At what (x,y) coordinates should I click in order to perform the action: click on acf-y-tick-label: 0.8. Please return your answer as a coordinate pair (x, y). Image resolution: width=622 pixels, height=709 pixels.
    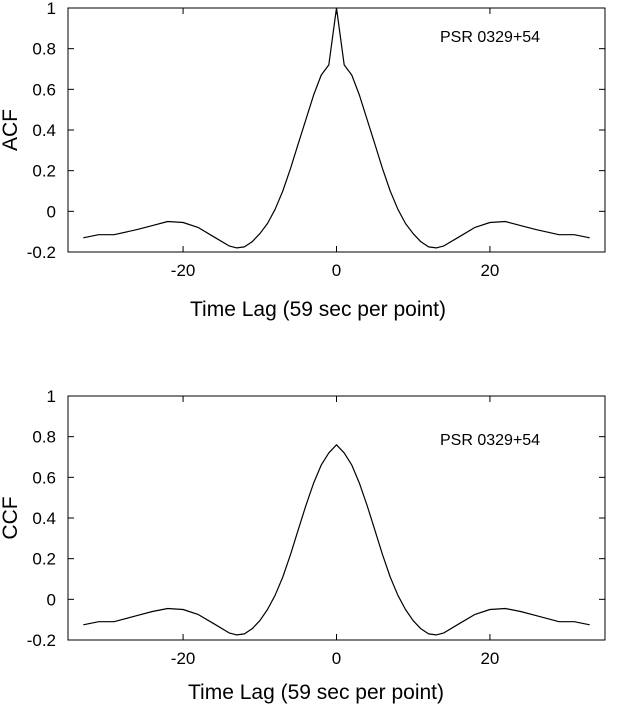
    Looking at the image, I should click on (44, 49).